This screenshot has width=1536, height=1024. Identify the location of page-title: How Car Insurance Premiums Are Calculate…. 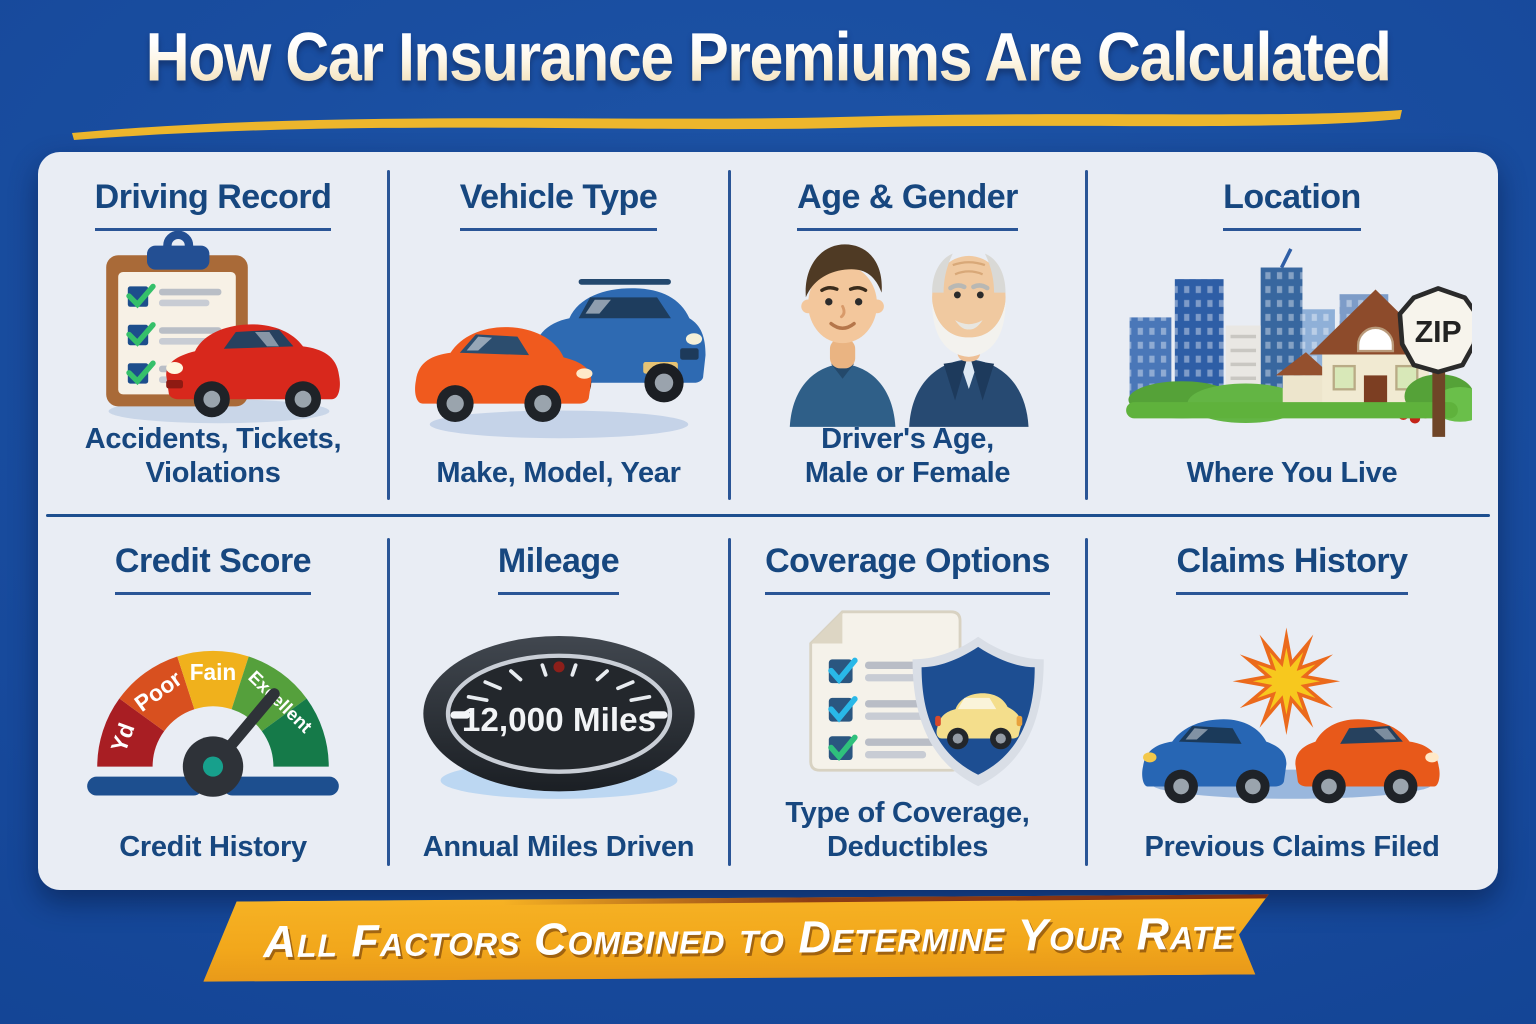
(768, 57).